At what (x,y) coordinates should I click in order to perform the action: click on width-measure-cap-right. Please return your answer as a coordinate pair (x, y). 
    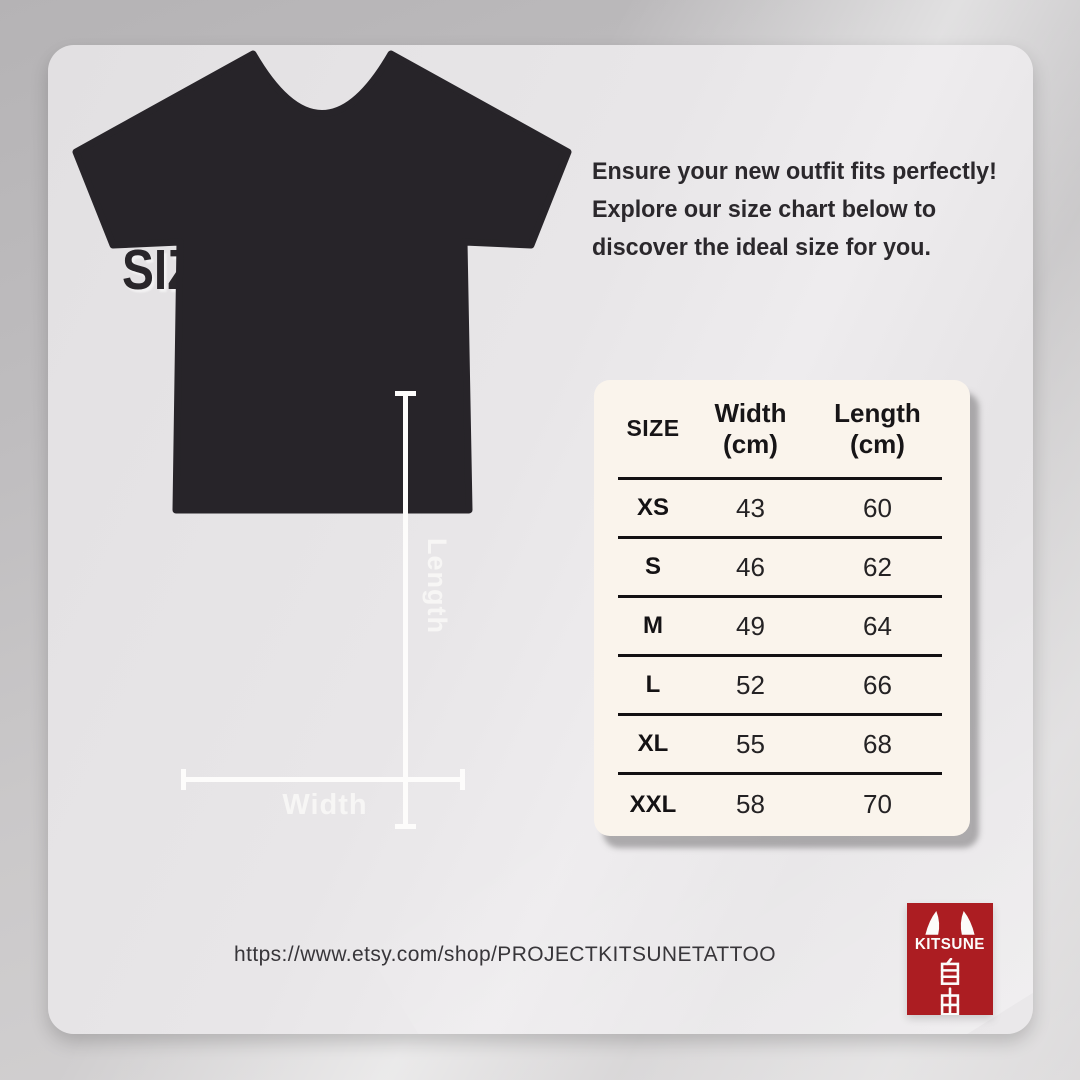
    Looking at the image, I should click on (462, 779).